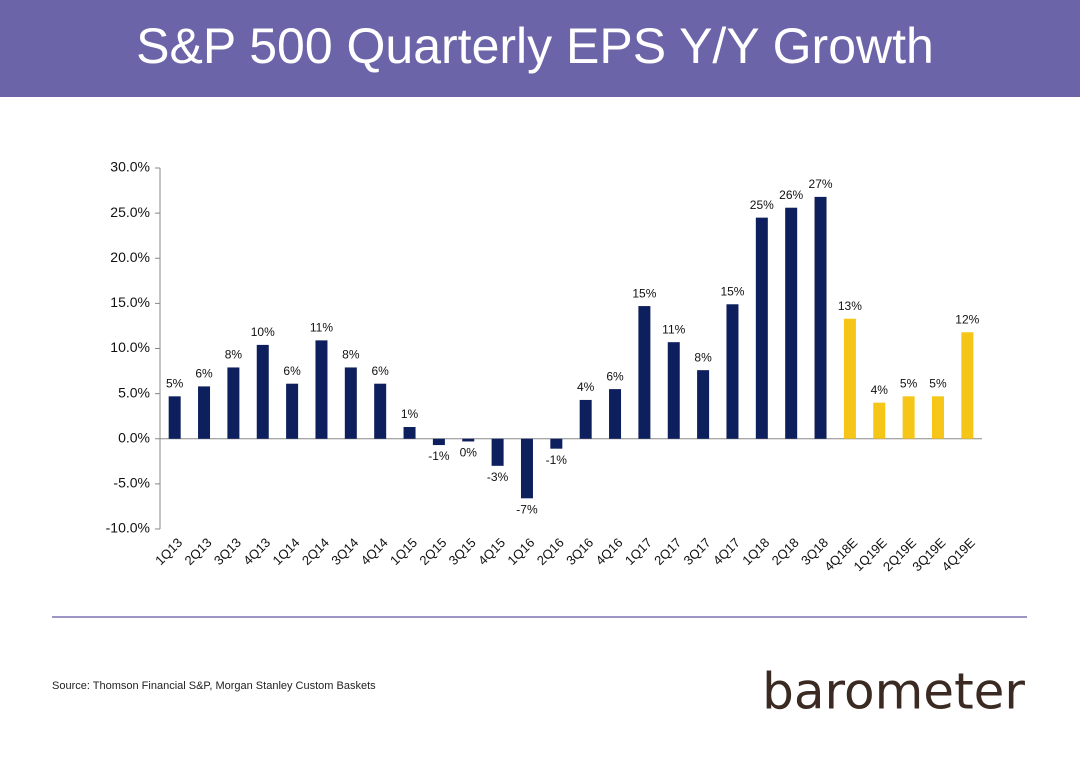 The width and height of the screenshot is (1080, 760). What do you see at coordinates (697, 551) in the screenshot?
I see `x-tick-label: 3Q17` at bounding box center [697, 551].